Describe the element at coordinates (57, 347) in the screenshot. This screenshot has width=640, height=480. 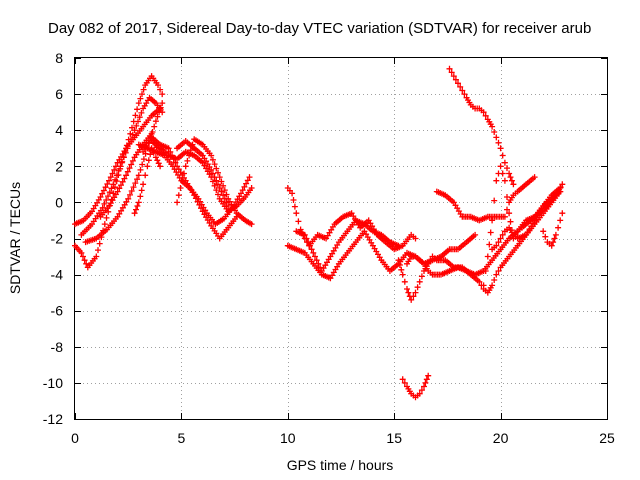
I see `y-tick-label: -8` at that location.